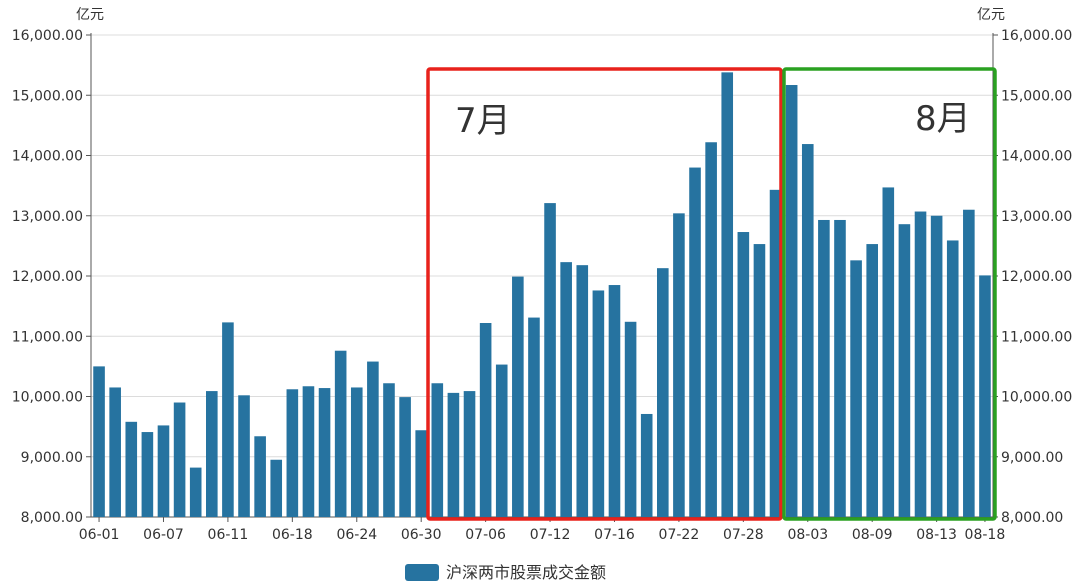 The width and height of the screenshot is (1080, 587). I want to click on y-tick-label-right: 12,000.00, so click(1036, 277).